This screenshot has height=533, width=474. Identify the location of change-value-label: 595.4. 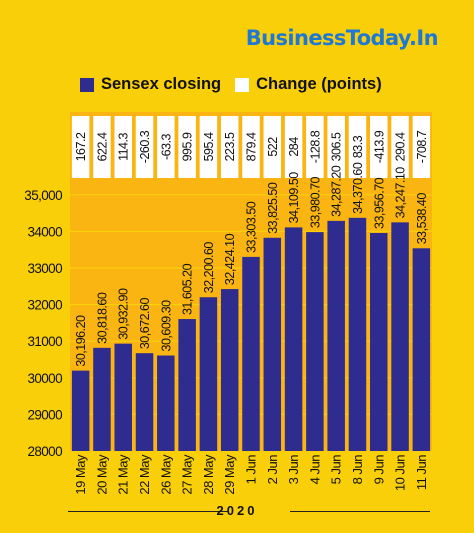
(209, 146).